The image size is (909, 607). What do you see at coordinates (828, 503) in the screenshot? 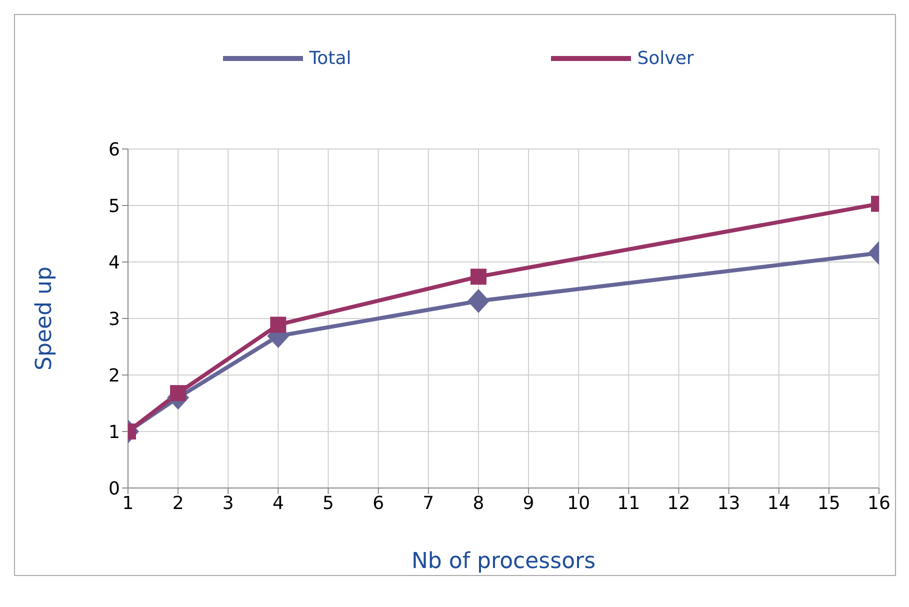
I see `x-tick-label: 15` at bounding box center [828, 503].